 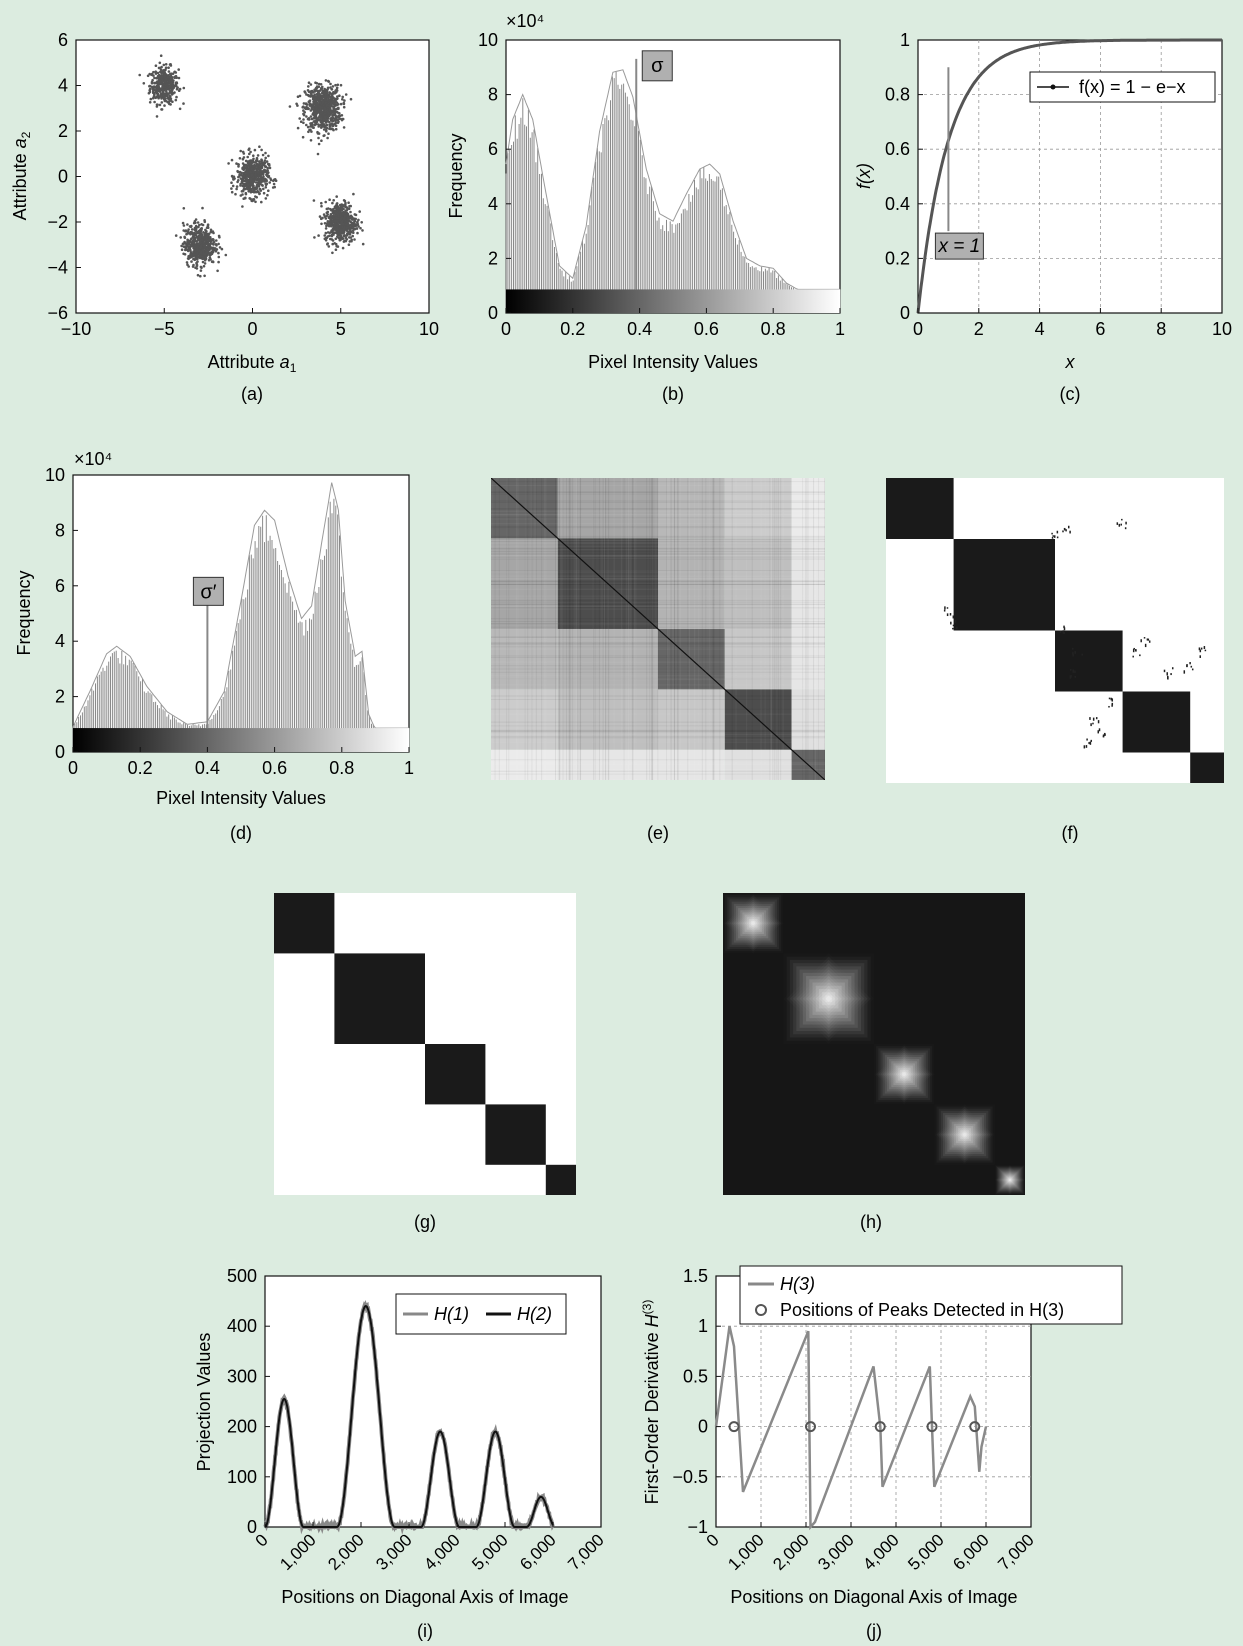 I want to click on x-tick-label: 0, so click(x=252, y=329).